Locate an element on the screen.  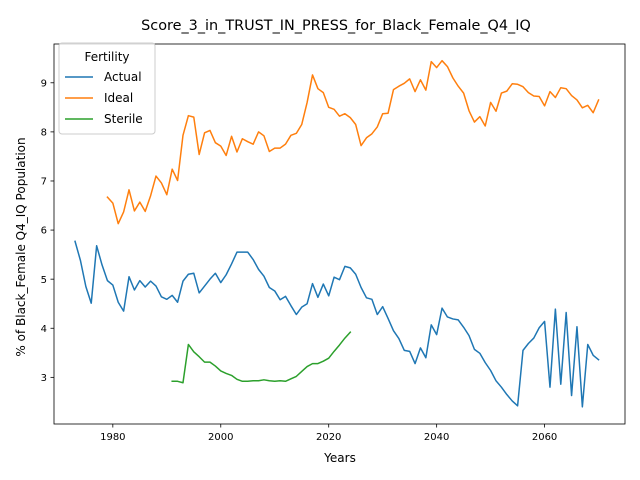
y-tick-label: 6 is located at coordinates (44, 231).